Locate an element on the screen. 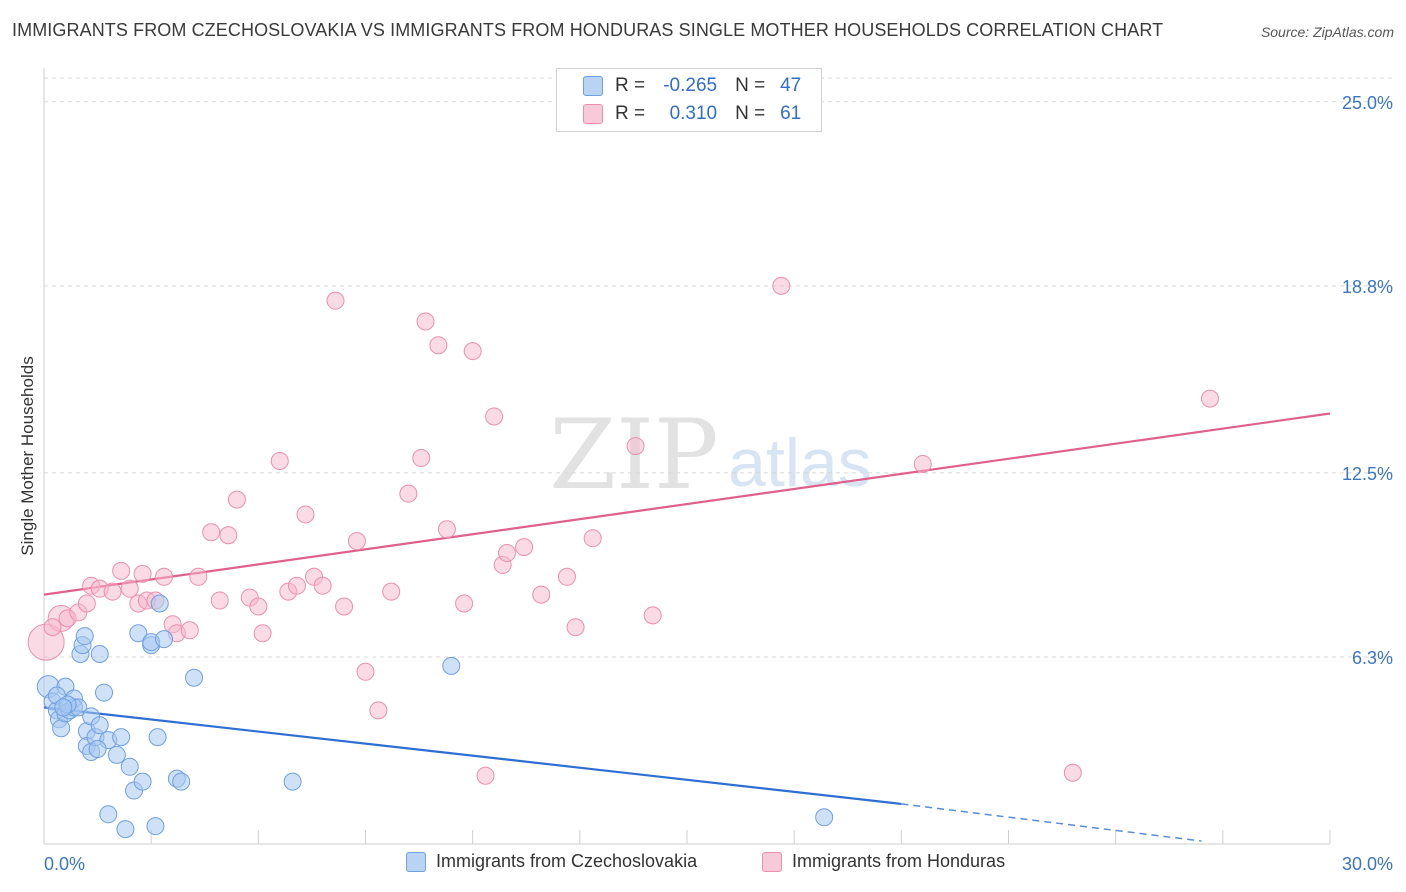 This screenshot has width=1406, height=892. legend-row-czechoslovakia: R = -0.265 N = 47 is located at coordinates (692, 86).